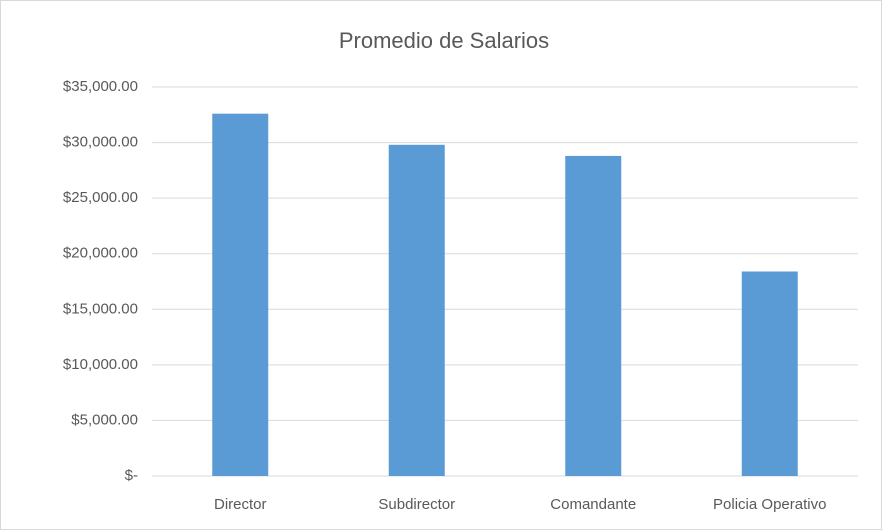  Describe the element at coordinates (593, 504) in the screenshot. I see `x-tick-label: Comandante` at that location.